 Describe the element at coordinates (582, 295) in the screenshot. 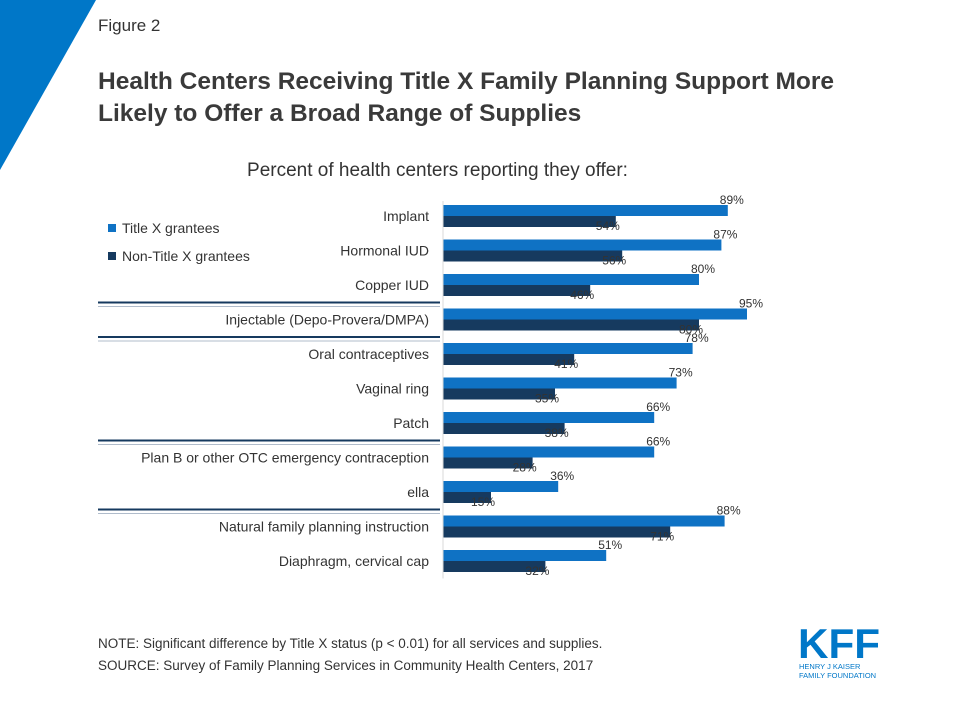

I see `data-label-non-title-x-copper-iud: 46%` at that location.